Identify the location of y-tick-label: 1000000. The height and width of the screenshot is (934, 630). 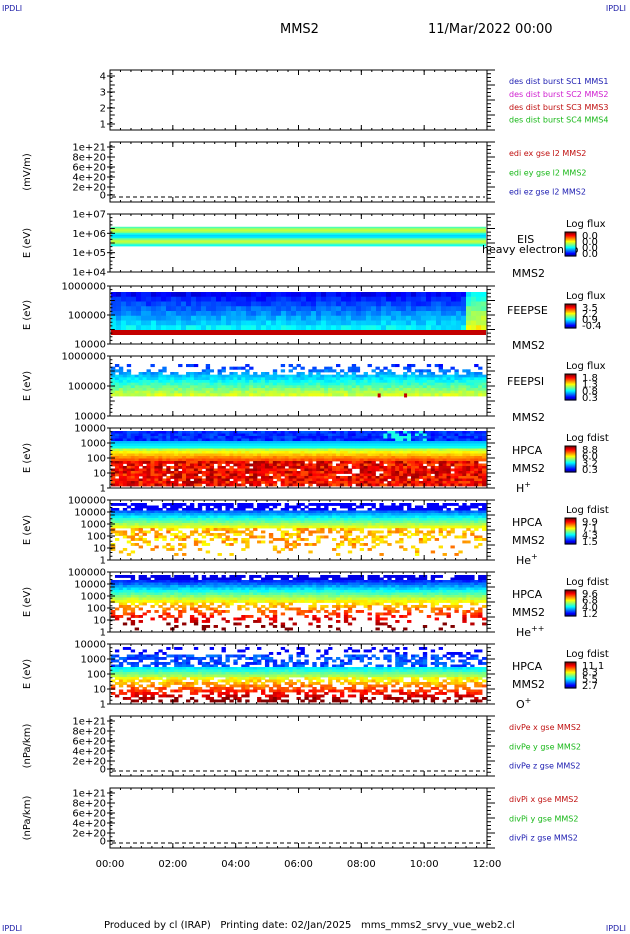
(83, 287).